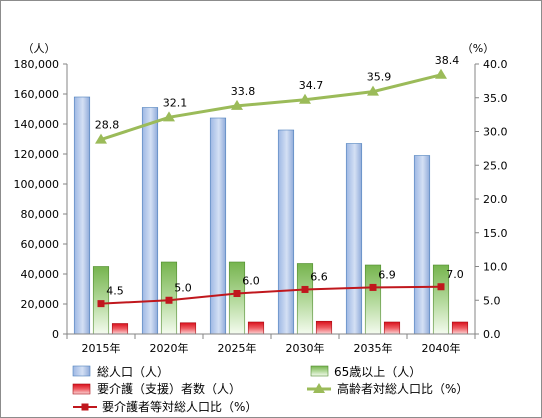  What do you see at coordinates (319, 276) in the screenshot?
I see `data-label-care-ratio: 6.6` at bounding box center [319, 276].